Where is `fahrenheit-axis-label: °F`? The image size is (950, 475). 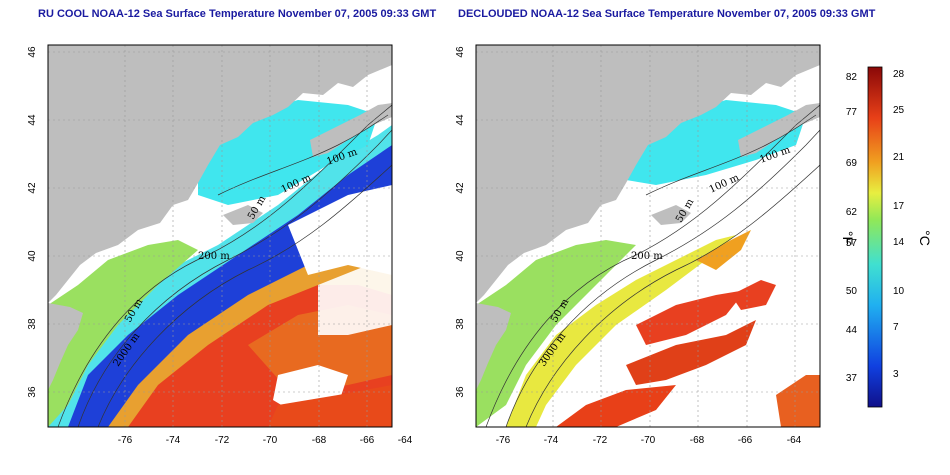
fahrenheit-axis-label: °F is located at coordinates (848, 238).